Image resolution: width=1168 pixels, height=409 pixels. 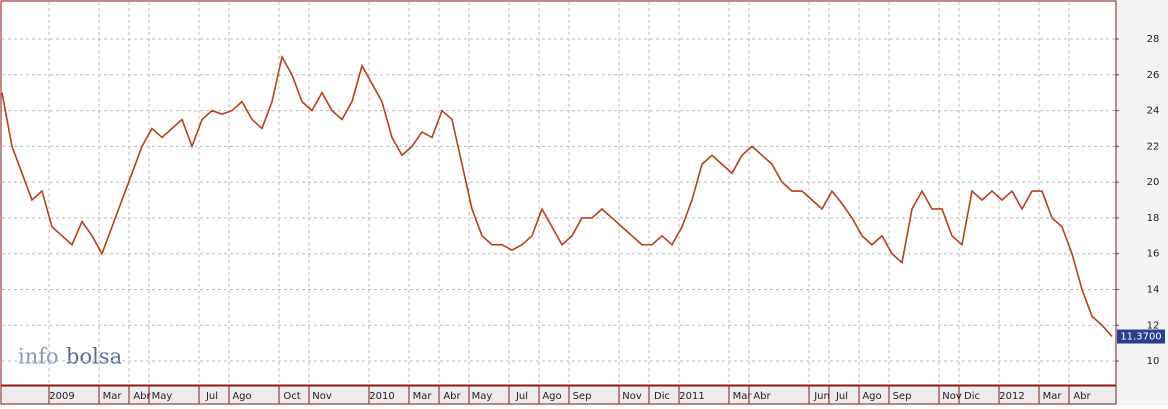 I want to click on current-price-box, so click(x=1141, y=336).